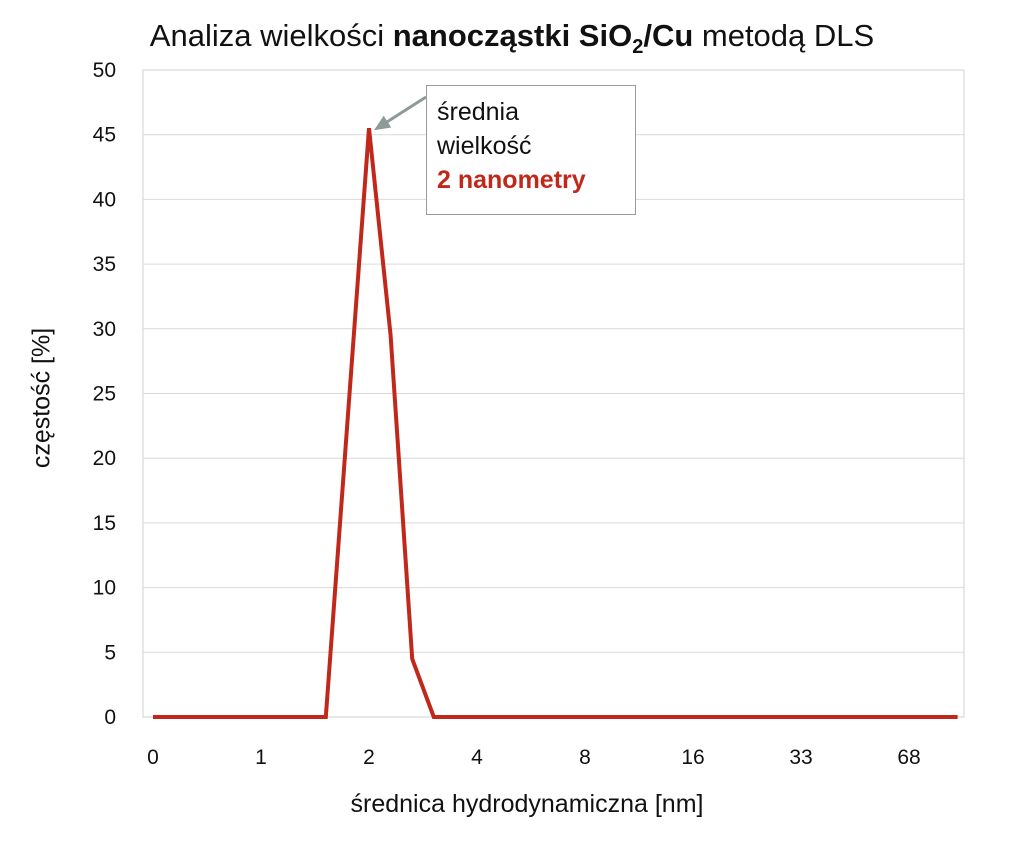 The height and width of the screenshot is (860, 1024). What do you see at coordinates (261, 757) in the screenshot?
I see `x-tick-label: 1` at bounding box center [261, 757].